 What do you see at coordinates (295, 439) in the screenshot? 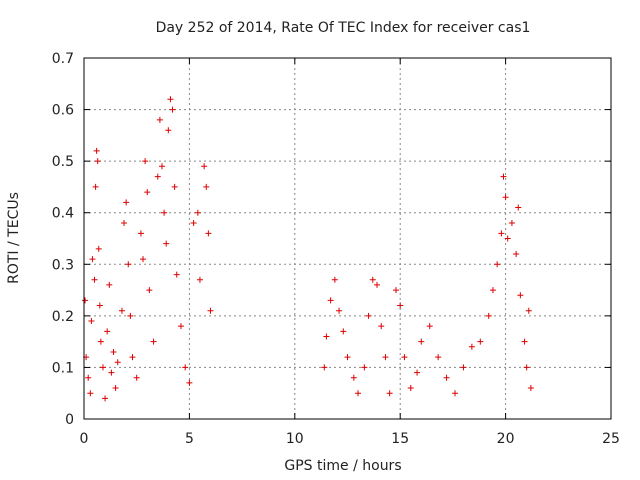
I see `x-tick-label: 10` at bounding box center [295, 439].